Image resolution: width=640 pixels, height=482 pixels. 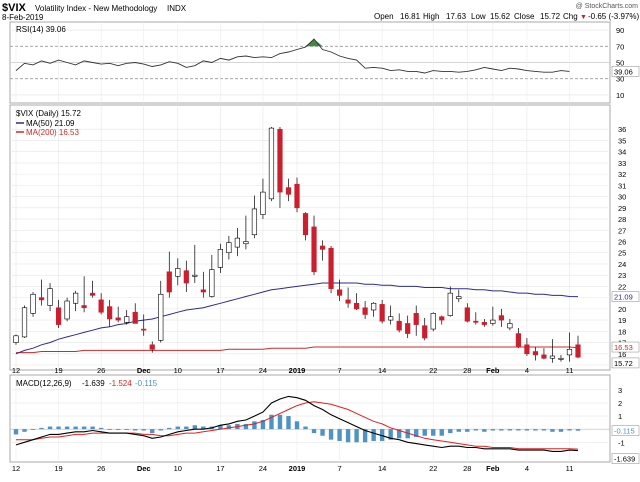 What do you see at coordinates (500, 16) in the screenshot?
I see `low-value: 15.62` at bounding box center [500, 16].